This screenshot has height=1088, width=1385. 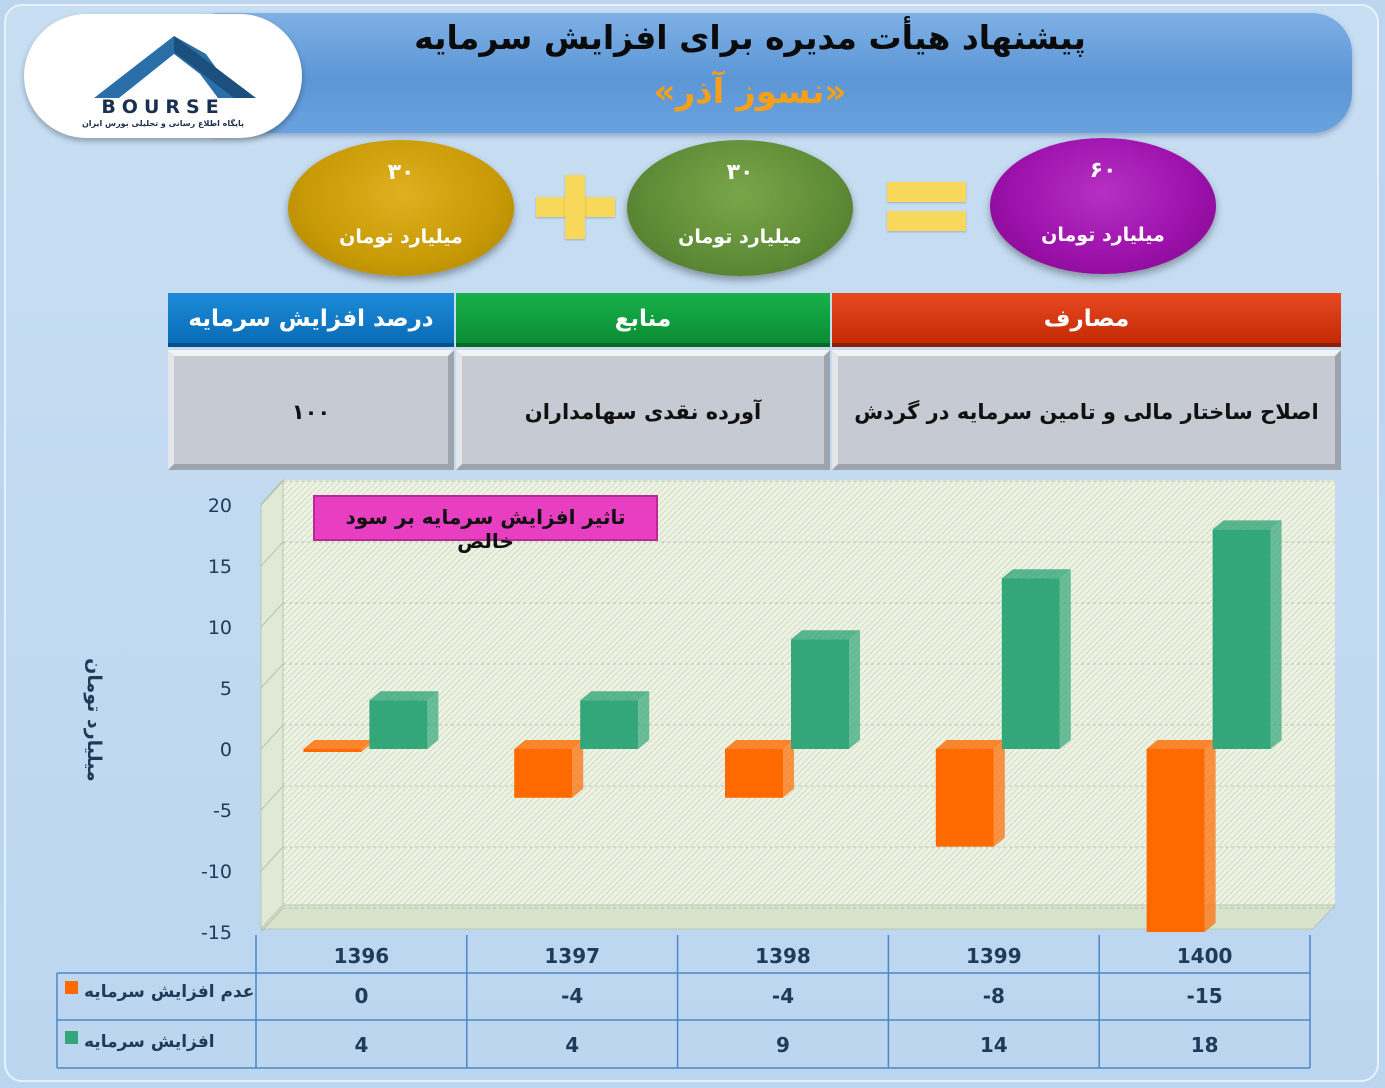 What do you see at coordinates (750, 92) in the screenshot?
I see `company-name: «نسوز آذر»` at bounding box center [750, 92].